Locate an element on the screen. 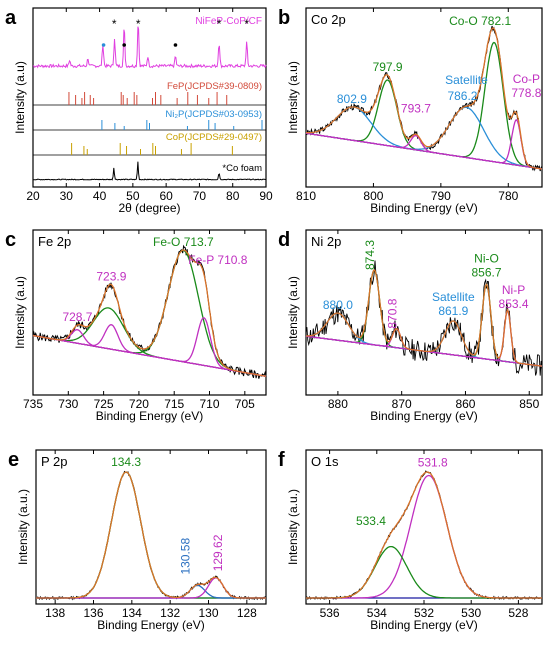  peak-annotation: 797.9 is located at coordinates (388, 67).